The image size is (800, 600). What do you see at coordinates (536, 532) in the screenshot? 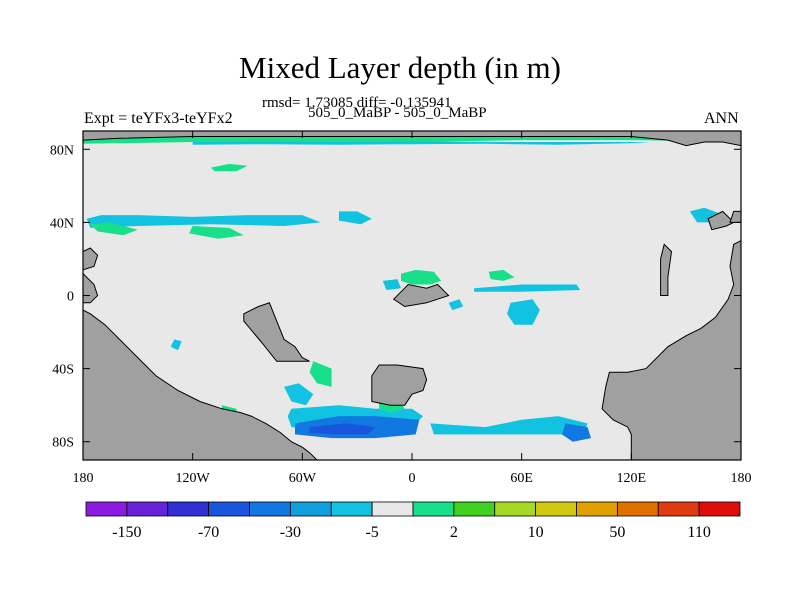
I see `colorbar-label-5: 10` at bounding box center [536, 532].